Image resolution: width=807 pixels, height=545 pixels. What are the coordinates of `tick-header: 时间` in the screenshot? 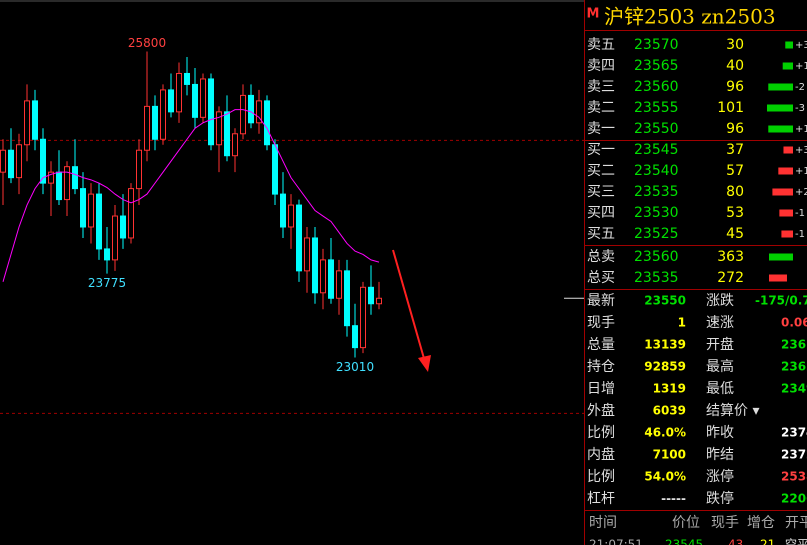 It's located at (603, 523).